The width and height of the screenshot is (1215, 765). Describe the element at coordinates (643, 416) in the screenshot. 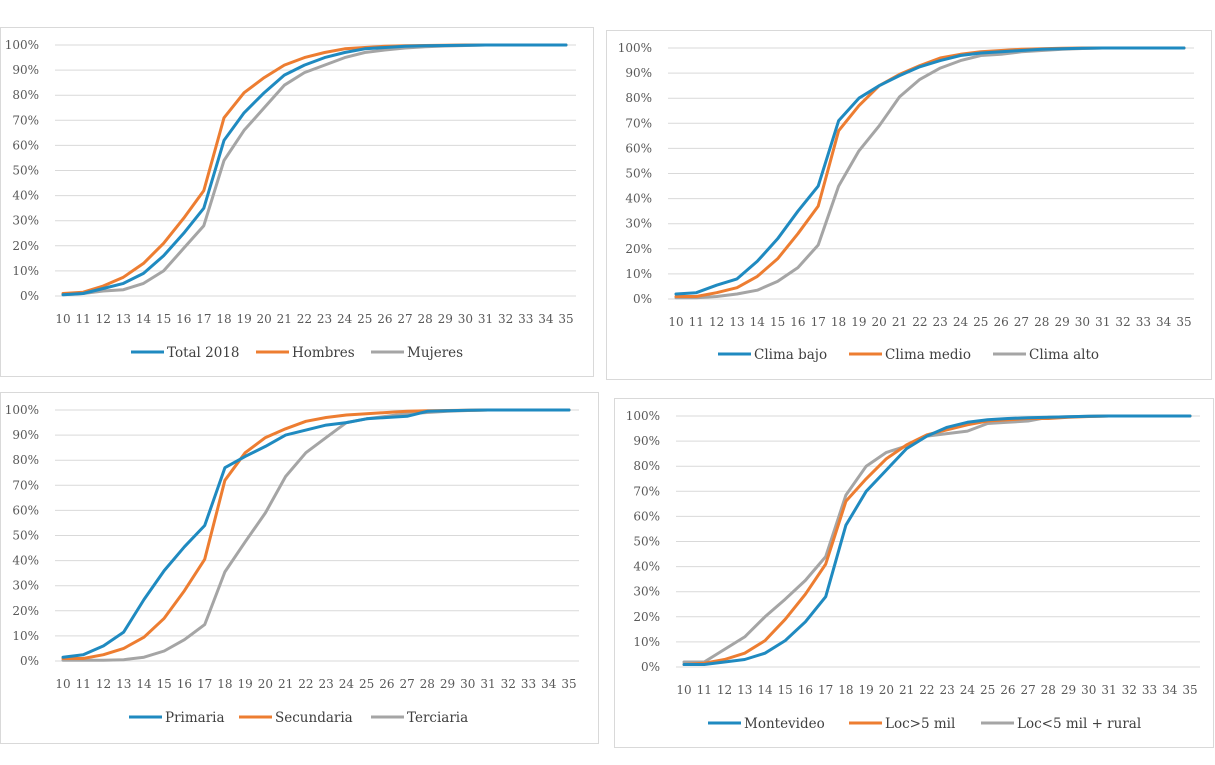

I see `y-tick-label: 100%` at that location.